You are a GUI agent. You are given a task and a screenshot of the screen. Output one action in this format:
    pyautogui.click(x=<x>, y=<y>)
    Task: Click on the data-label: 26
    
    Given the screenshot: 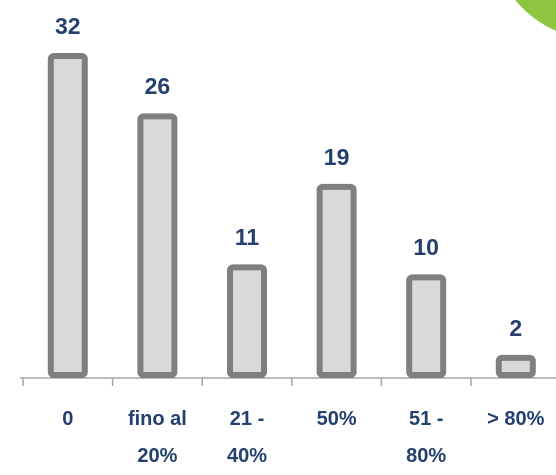 What is the action you would take?
    pyautogui.click(x=157, y=86)
    